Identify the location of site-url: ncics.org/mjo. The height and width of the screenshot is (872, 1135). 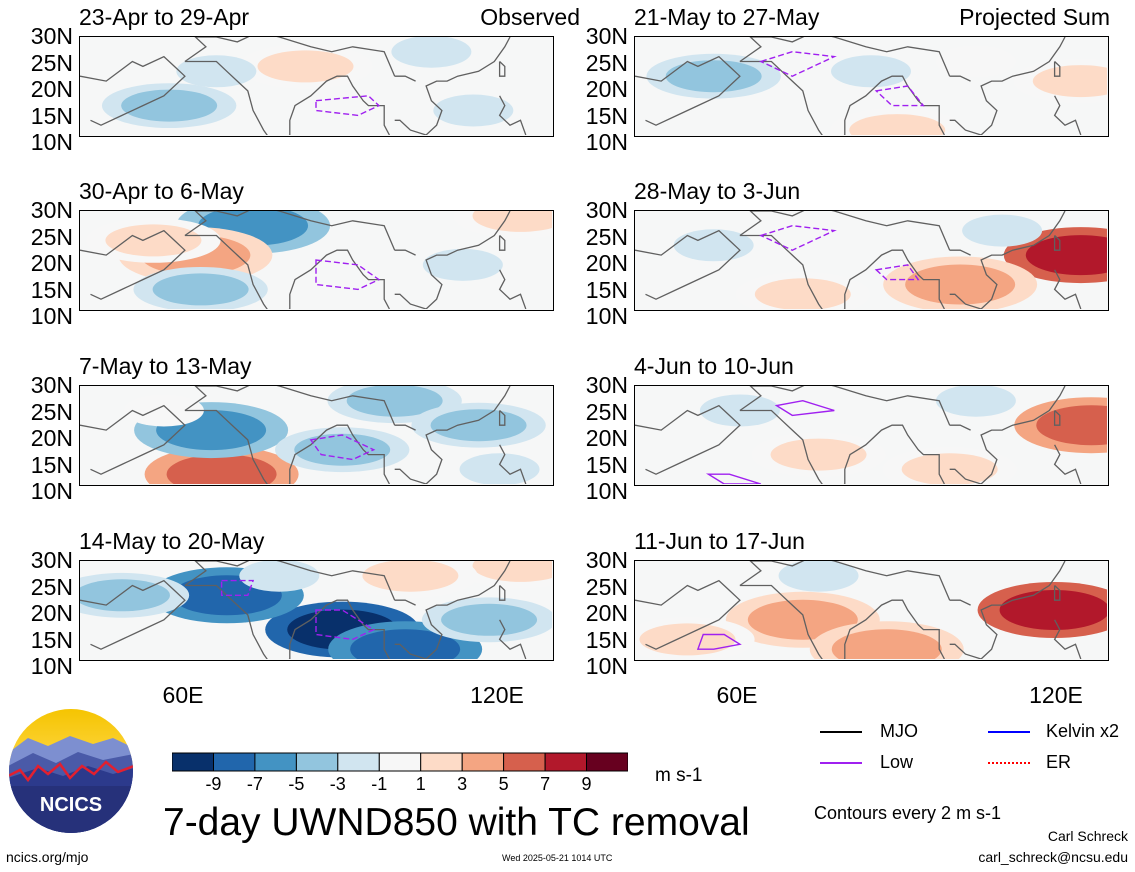
(47, 857).